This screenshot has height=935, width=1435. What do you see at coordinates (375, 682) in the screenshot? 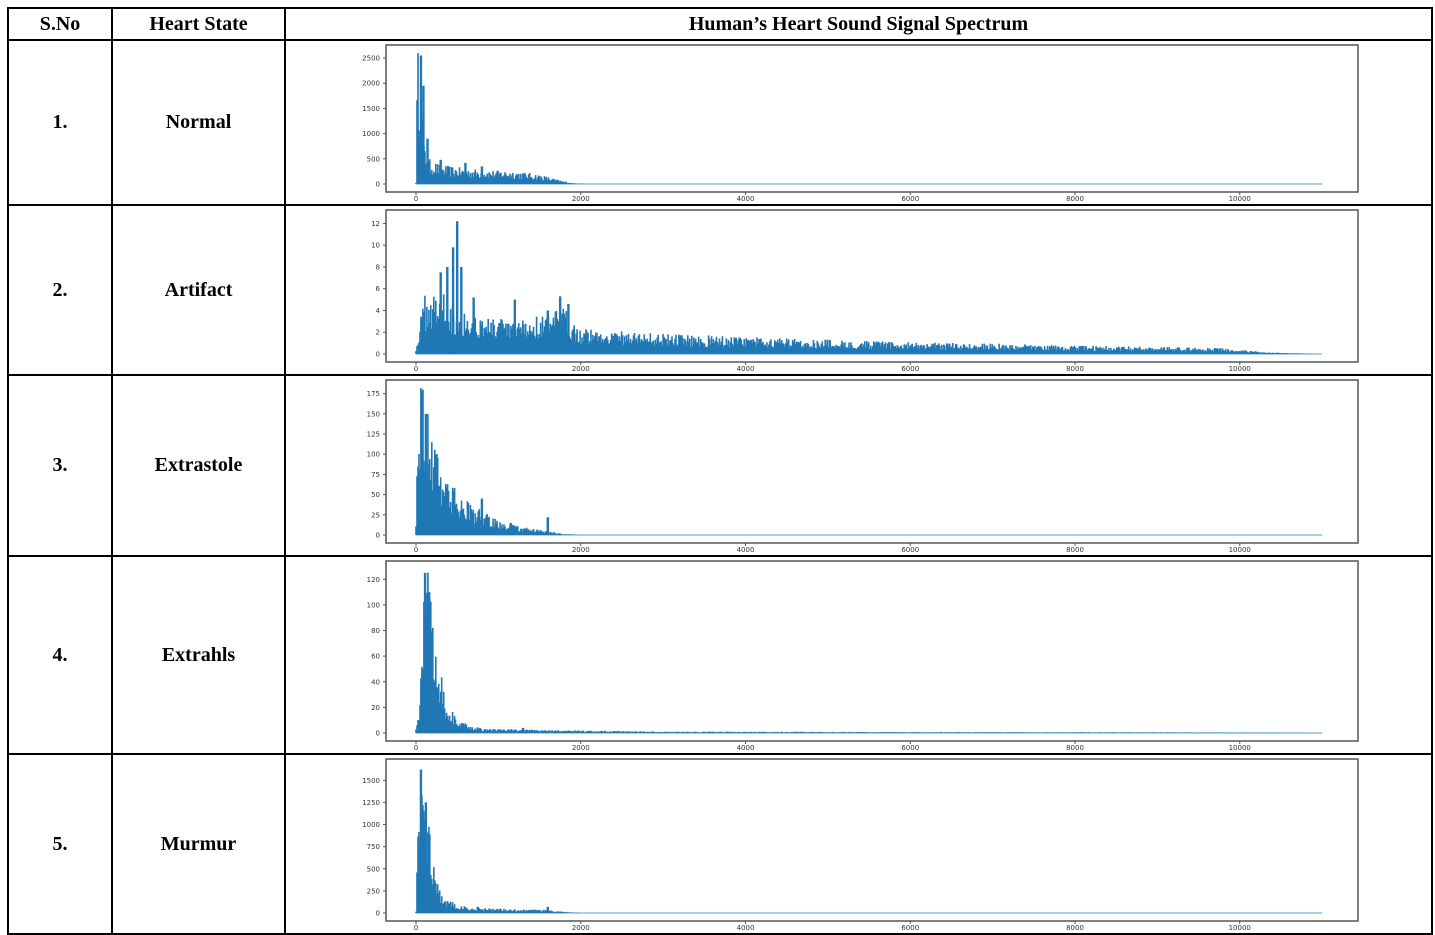
I see `y-tick-label: 40` at bounding box center [375, 682].